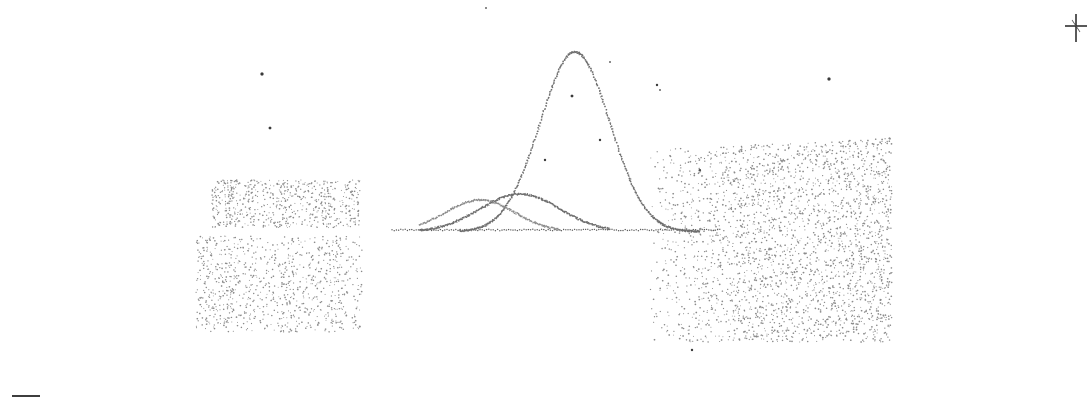 Image resolution: width=1091 pixels, height=404 pixels. Describe the element at coordinates (556, 230) in the screenshot. I see `dotted-baseline` at that location.